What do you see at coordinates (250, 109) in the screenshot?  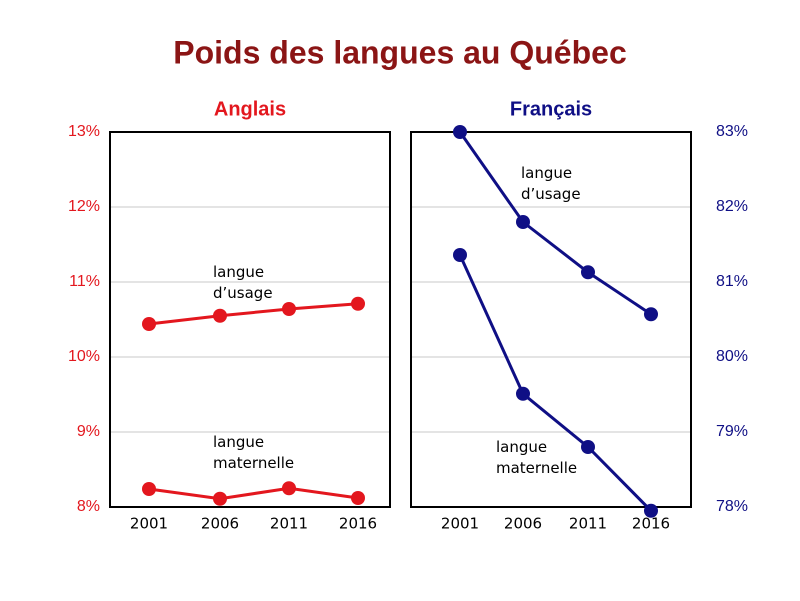 I see `panel-title: Anglais` at bounding box center [250, 109].